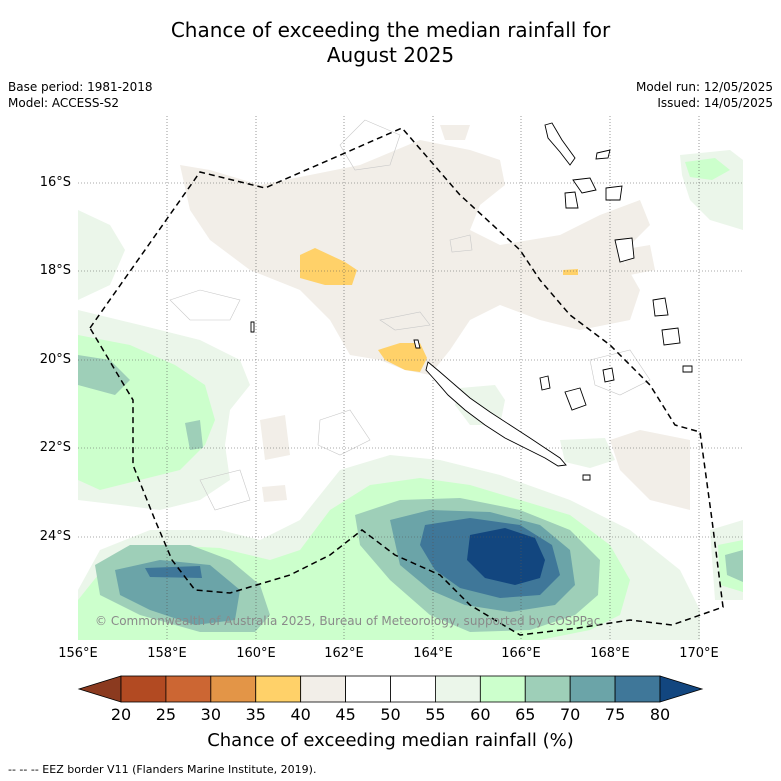 Image resolution: width=781 pixels, height=781 pixels. What do you see at coordinates (480, 714) in the screenshot?
I see `colorbar-tick-label: 60` at bounding box center [480, 714].